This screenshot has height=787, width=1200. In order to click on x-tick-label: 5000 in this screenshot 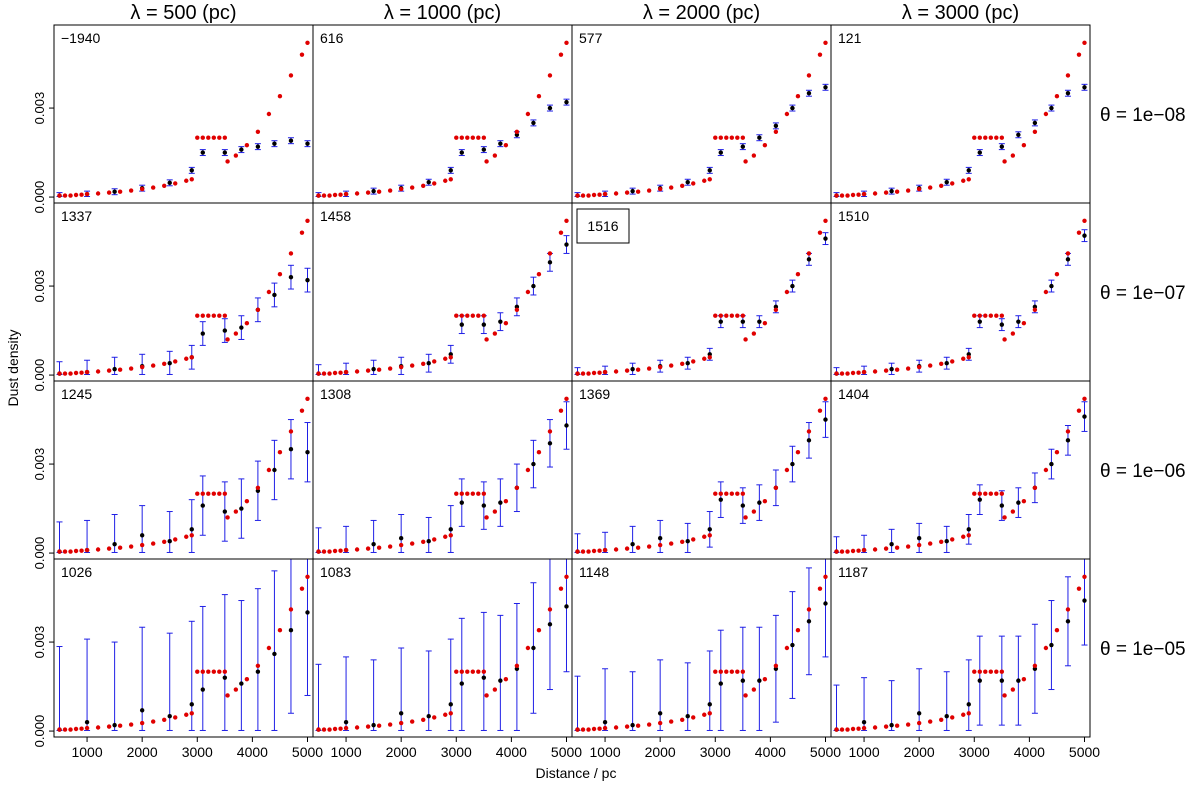, I will do `click(566, 752)`.